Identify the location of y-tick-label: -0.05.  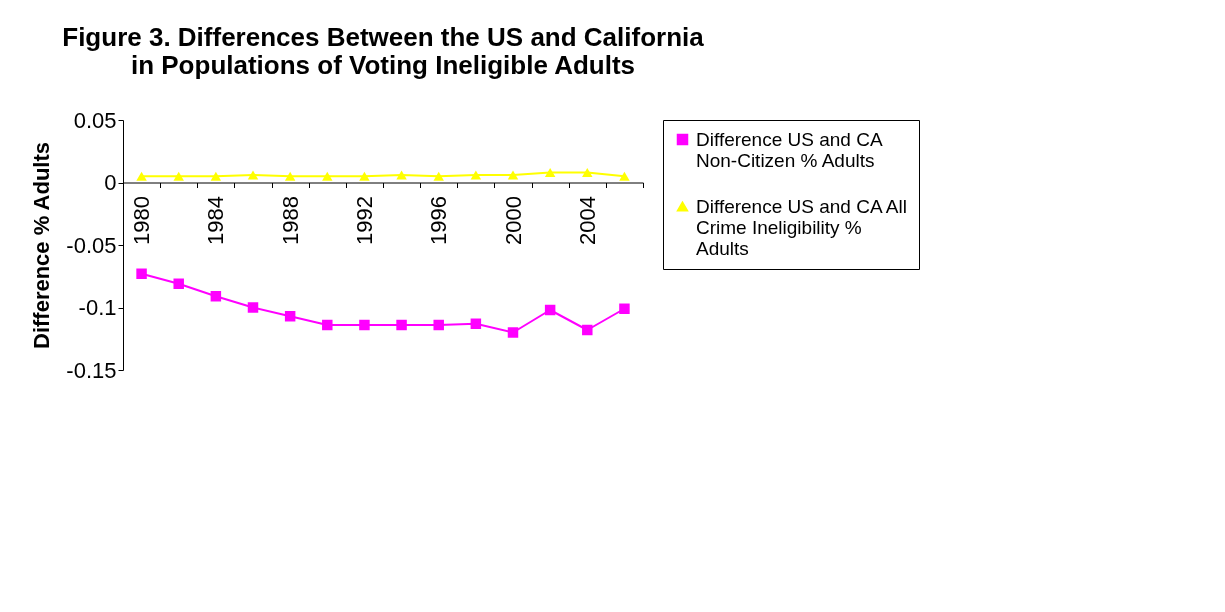
(91, 245).